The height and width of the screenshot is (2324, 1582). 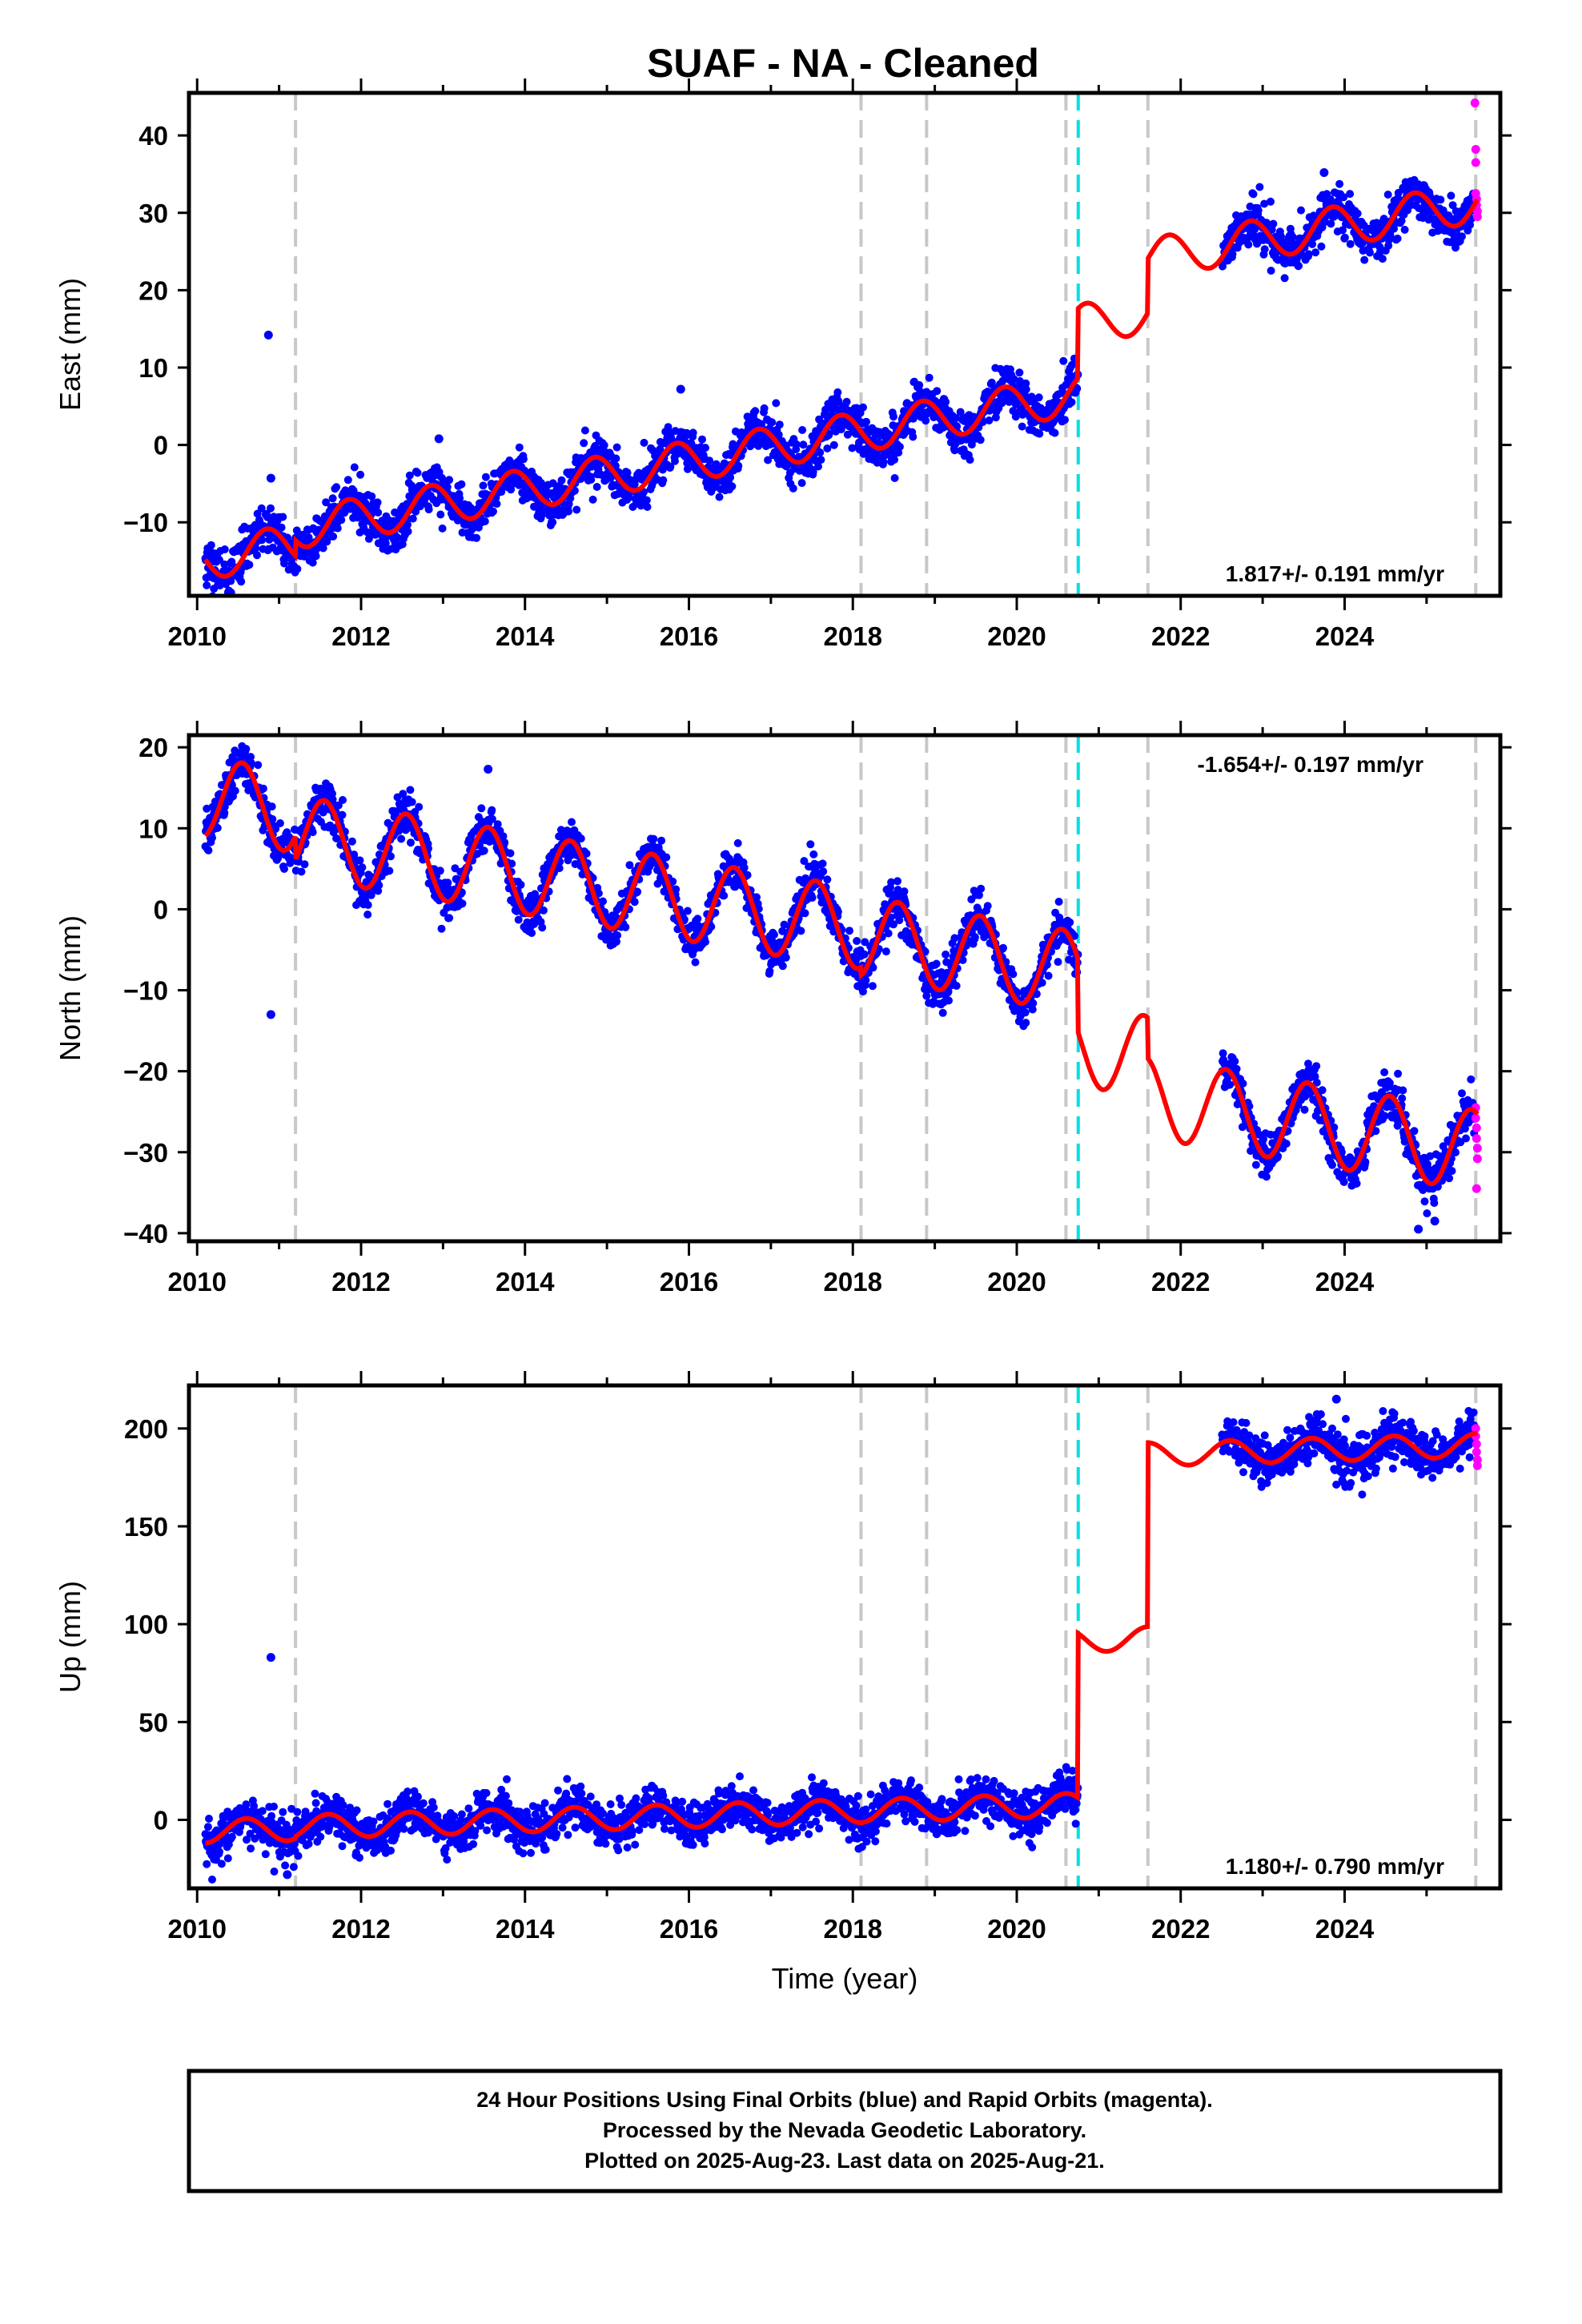 I want to click on outlier-point, so click(x=681, y=389).